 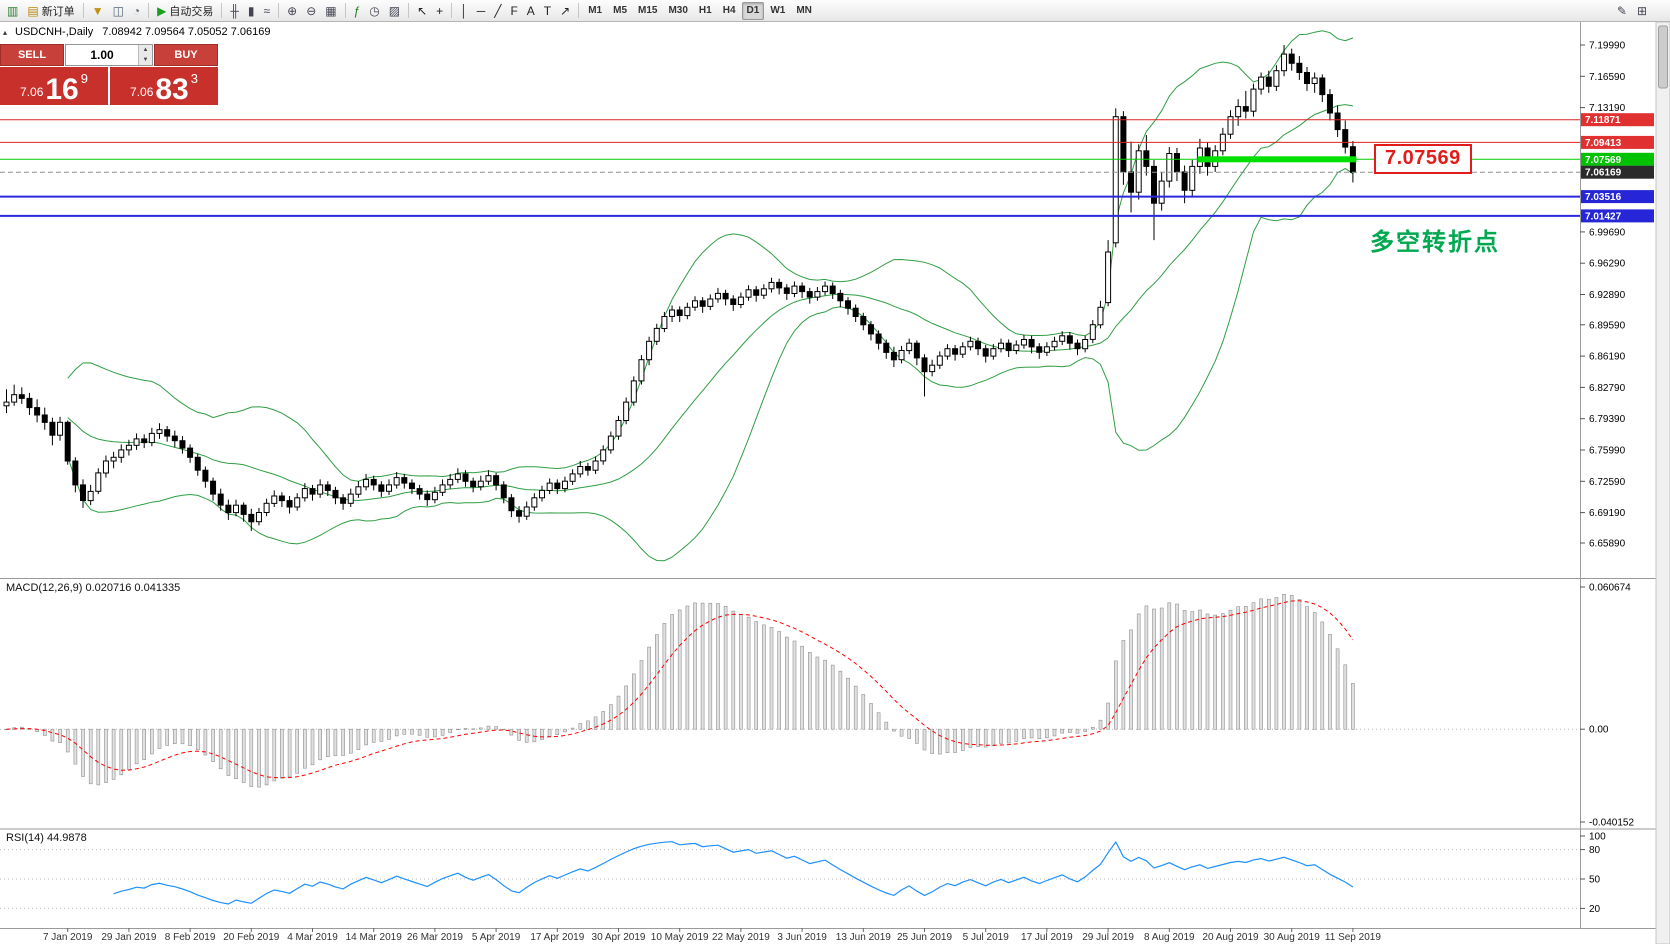 What do you see at coordinates (145, 50) in the screenshot?
I see `volume-up-button: ▲` at bounding box center [145, 50].